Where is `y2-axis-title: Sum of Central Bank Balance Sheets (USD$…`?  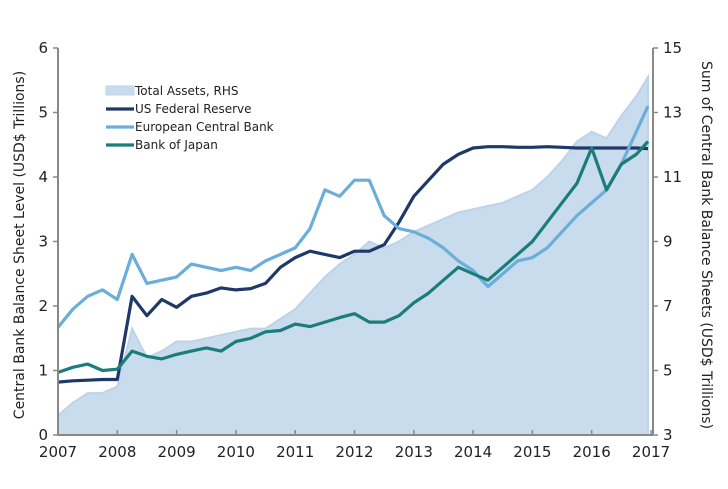
y2-axis-title: Sum of Central Bank Balance Sheets (USD$… is located at coordinates (706, 245).